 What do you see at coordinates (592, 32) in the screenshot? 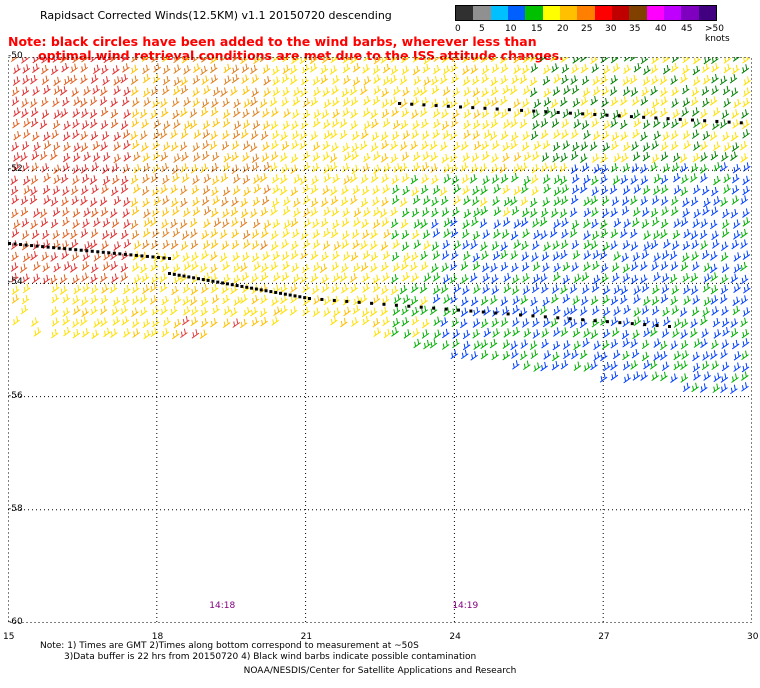
I see `legend-labels: 0 5 10 15 20 25 30 35 40 45 >50 knots` at bounding box center [592, 32].